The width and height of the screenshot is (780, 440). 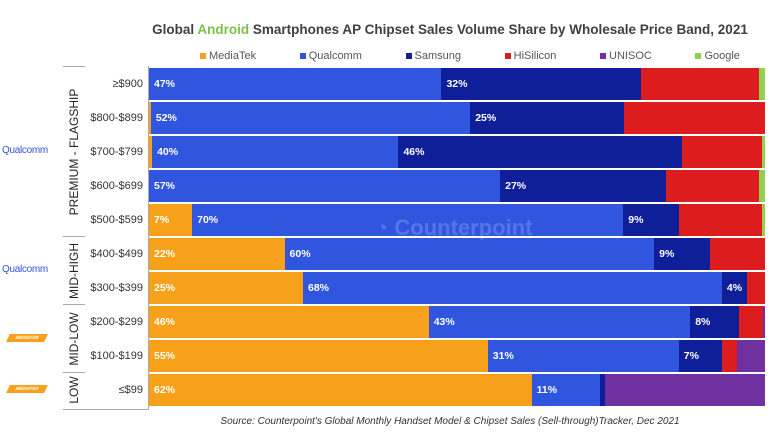 I want to click on axis-line, so click(x=148, y=237).